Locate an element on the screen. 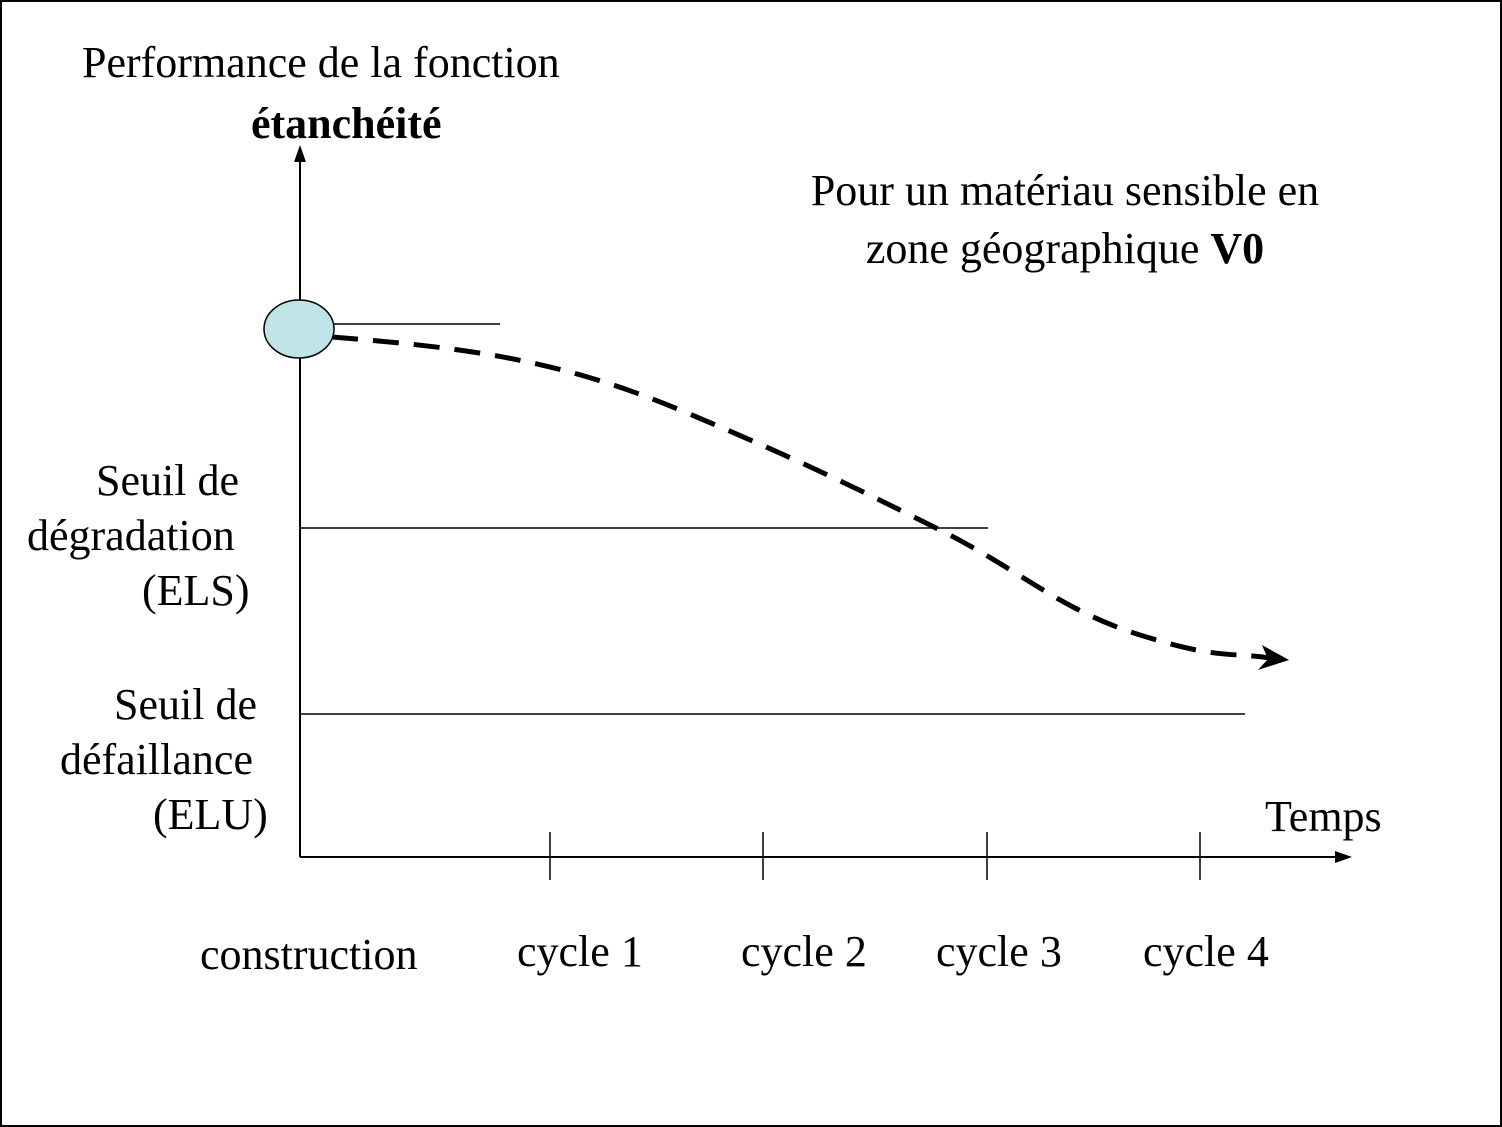  x-label-cycle-4: cycle 4 is located at coordinates (1206, 951).